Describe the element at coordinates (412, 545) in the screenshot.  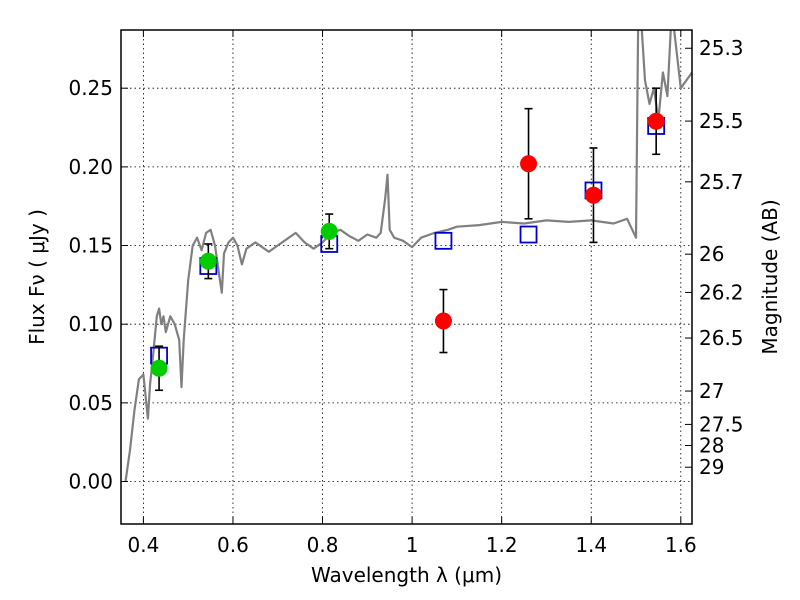
I see `x-tick-label: 1` at that location.